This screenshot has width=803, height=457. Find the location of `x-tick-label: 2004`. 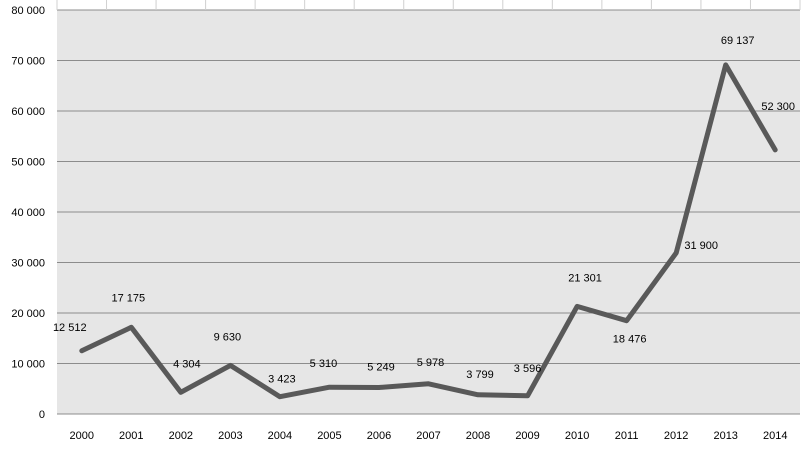

x-tick-label: 2004 is located at coordinates (280, 436).